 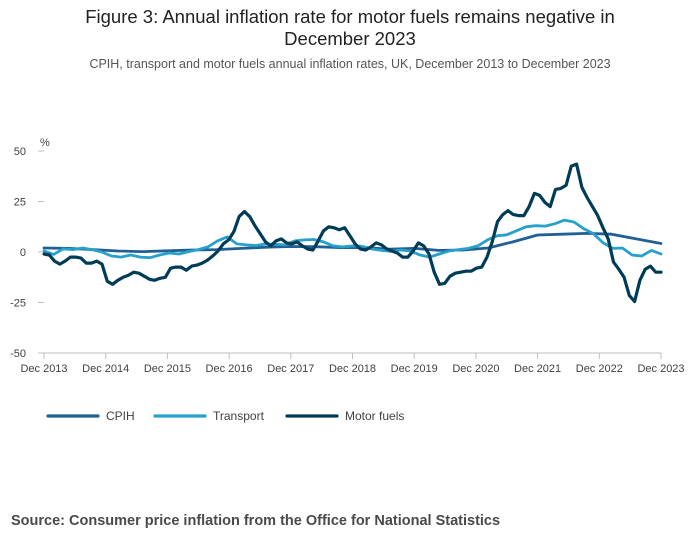 I want to click on legend-label: CPIH, so click(x=120, y=416).